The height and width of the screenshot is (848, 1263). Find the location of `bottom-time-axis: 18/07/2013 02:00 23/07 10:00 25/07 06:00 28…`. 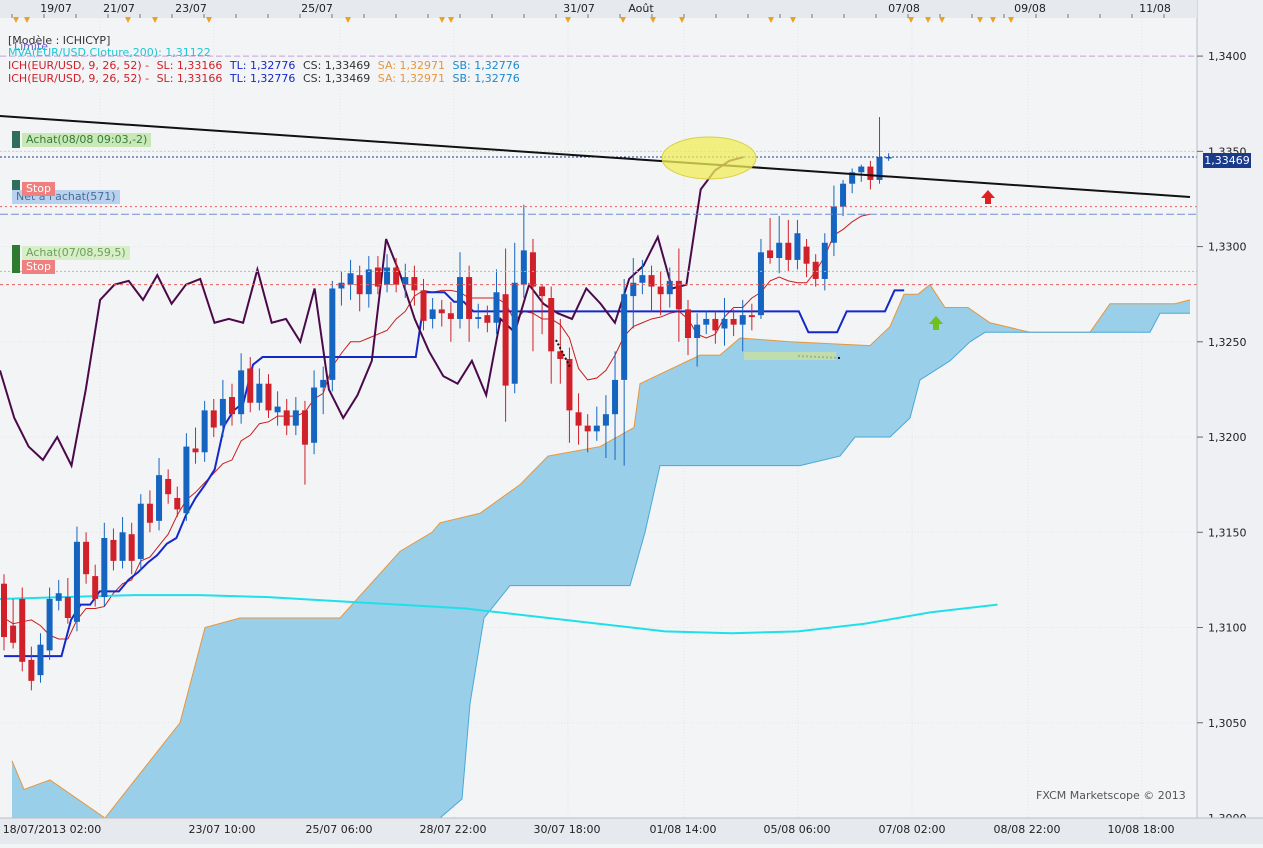

bottom-time-axis: 18/07/2013 02:00 23/07 10:00 25/07 06:00 28… is located at coordinates (631, 830).